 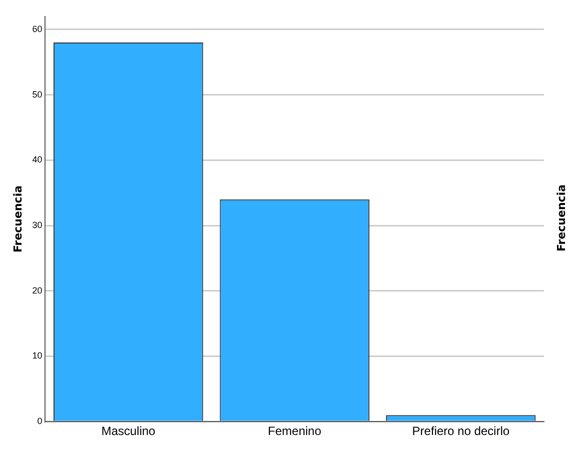 I want to click on x-tick-label: Femenino, so click(x=295, y=431).